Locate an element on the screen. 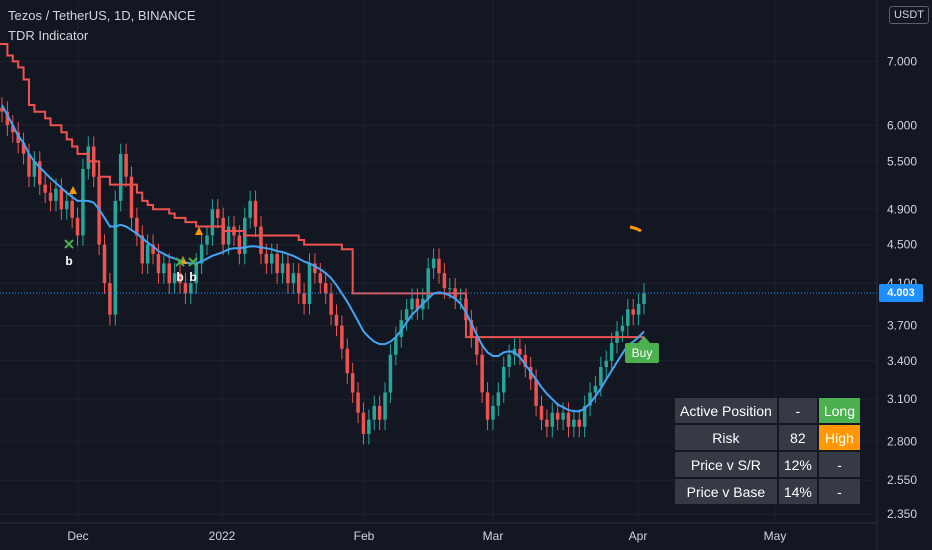  signal-markers: bb b is located at coordinates (133, 235).